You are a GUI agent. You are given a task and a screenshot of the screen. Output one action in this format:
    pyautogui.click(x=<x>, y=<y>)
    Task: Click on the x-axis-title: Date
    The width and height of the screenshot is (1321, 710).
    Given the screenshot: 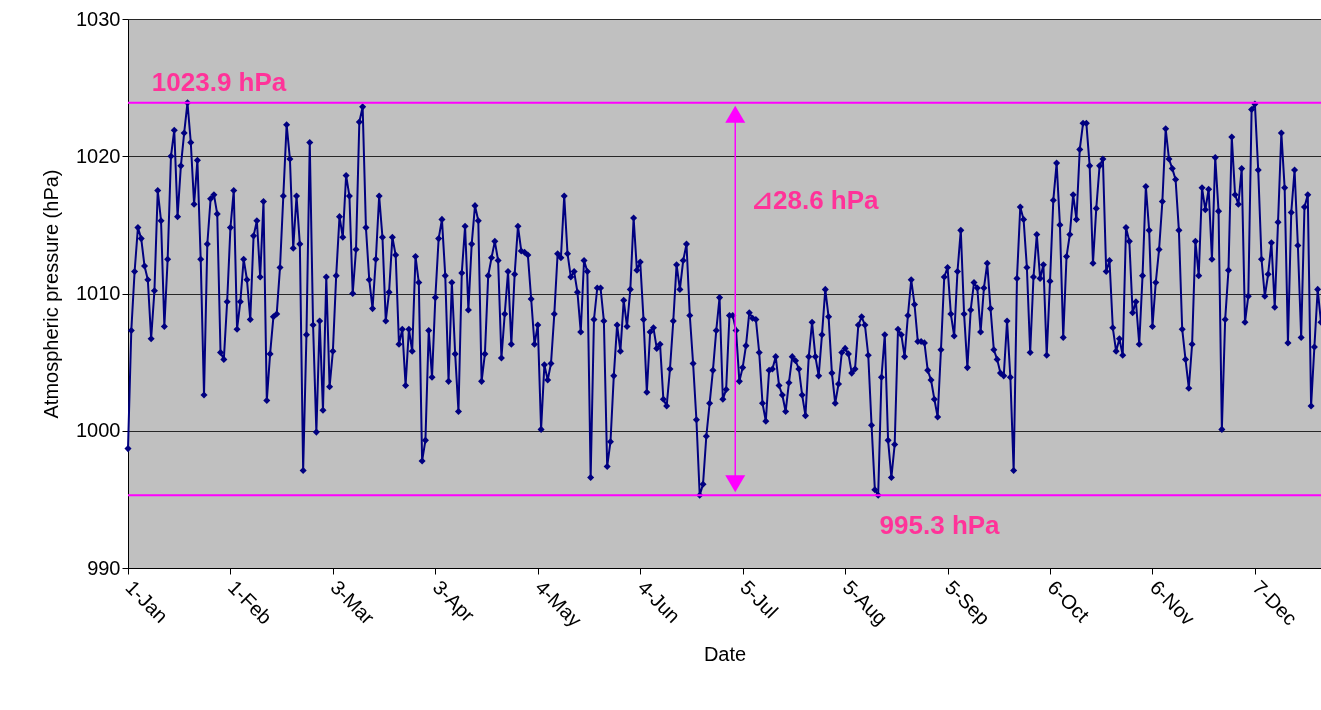 What is the action you would take?
    pyautogui.click(x=725, y=653)
    